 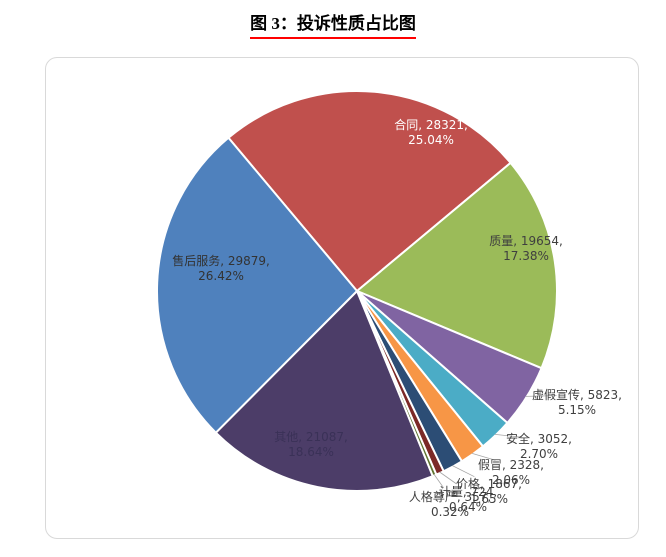 I want to click on slice-label: 人格尊严, 357, 0.32%, so click(x=450, y=504).